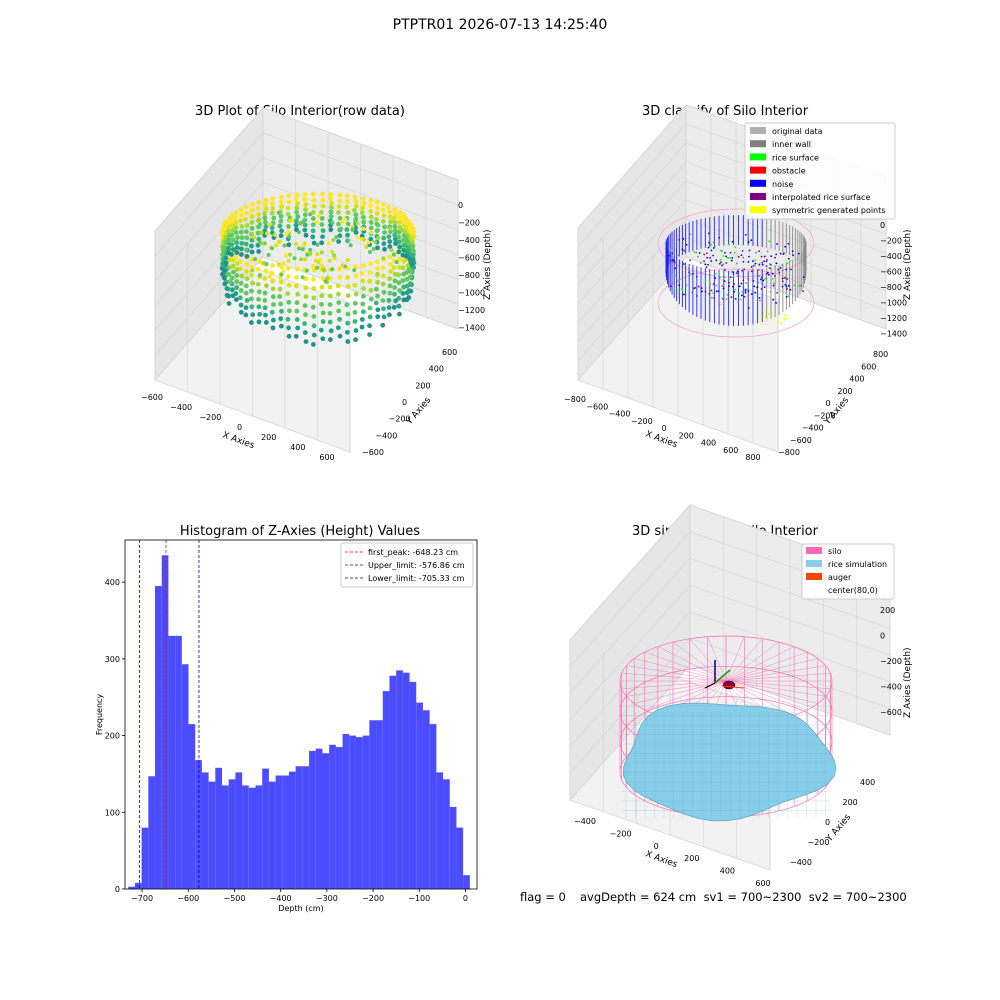 This screenshot has width=1000, height=1000. I want to click on x-axis-label: X Axies, so click(238, 440).